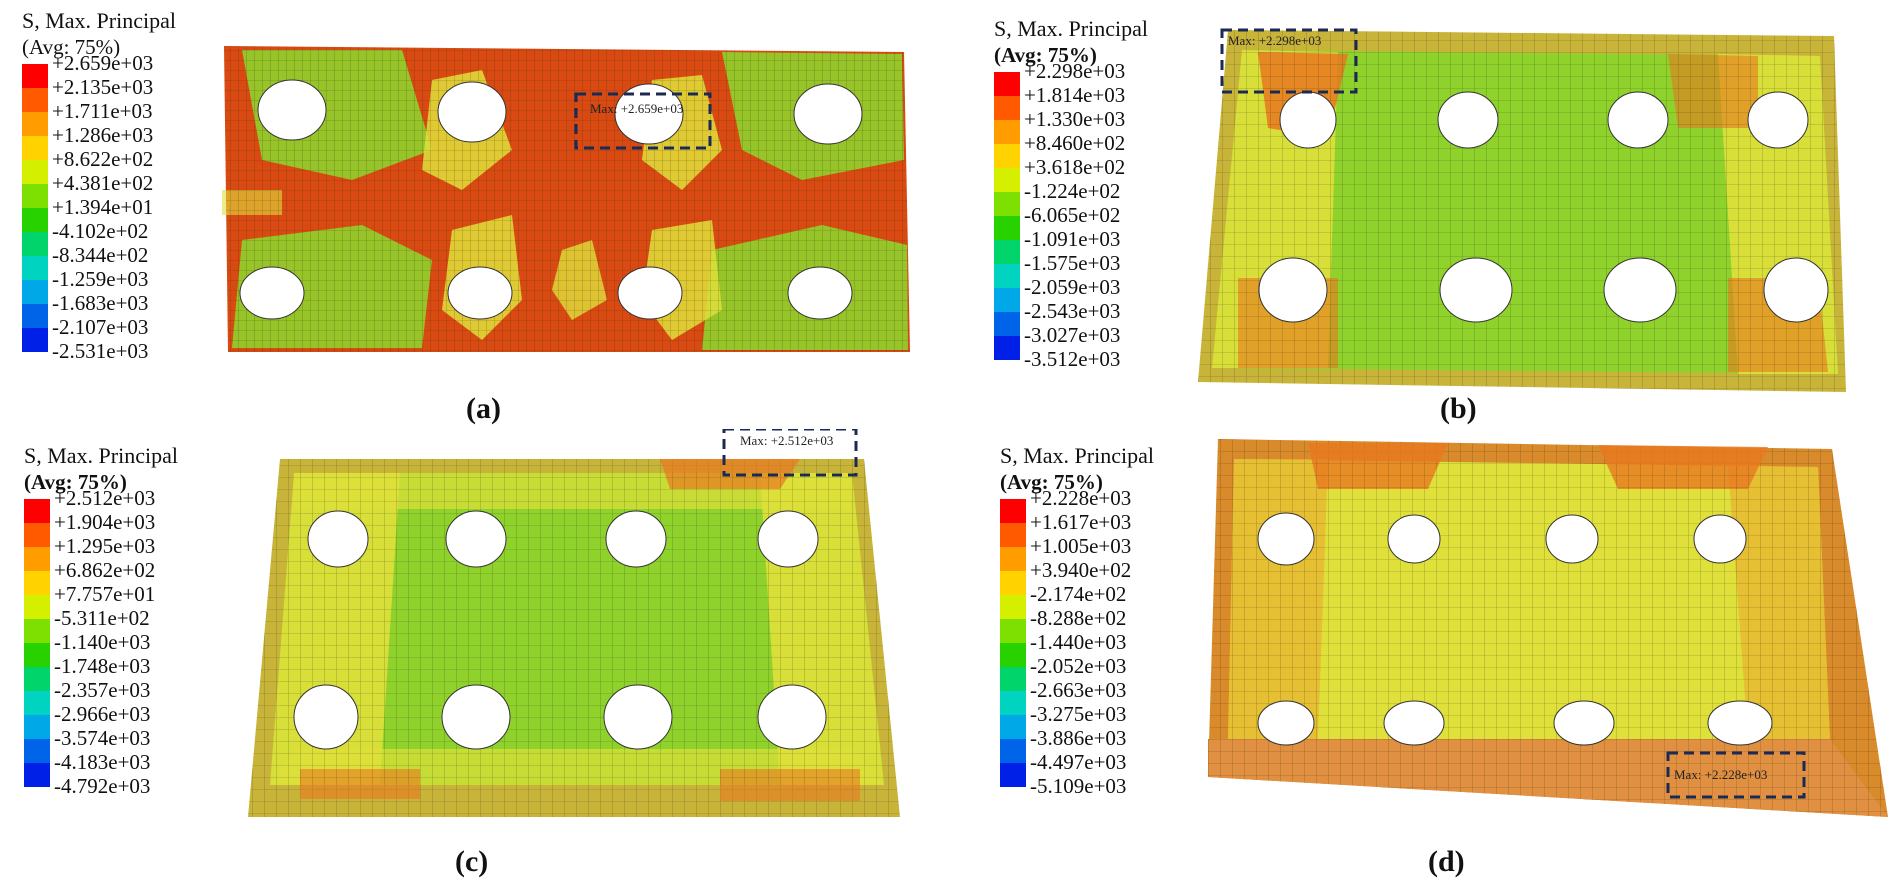  Describe the element at coordinates (1072, 359) in the screenshot. I see `legend-value: -3.512e+03` at that location.